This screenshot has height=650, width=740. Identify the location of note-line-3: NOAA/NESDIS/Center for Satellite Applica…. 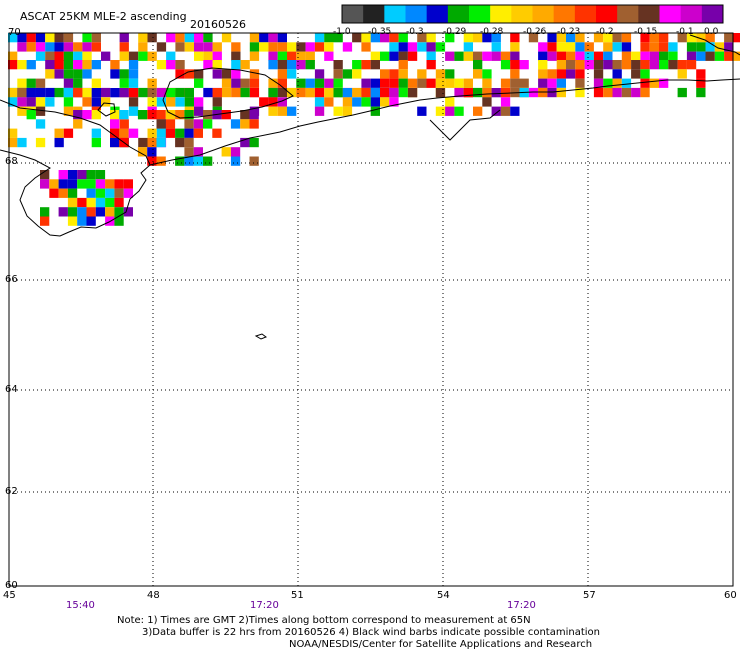
(441, 644).